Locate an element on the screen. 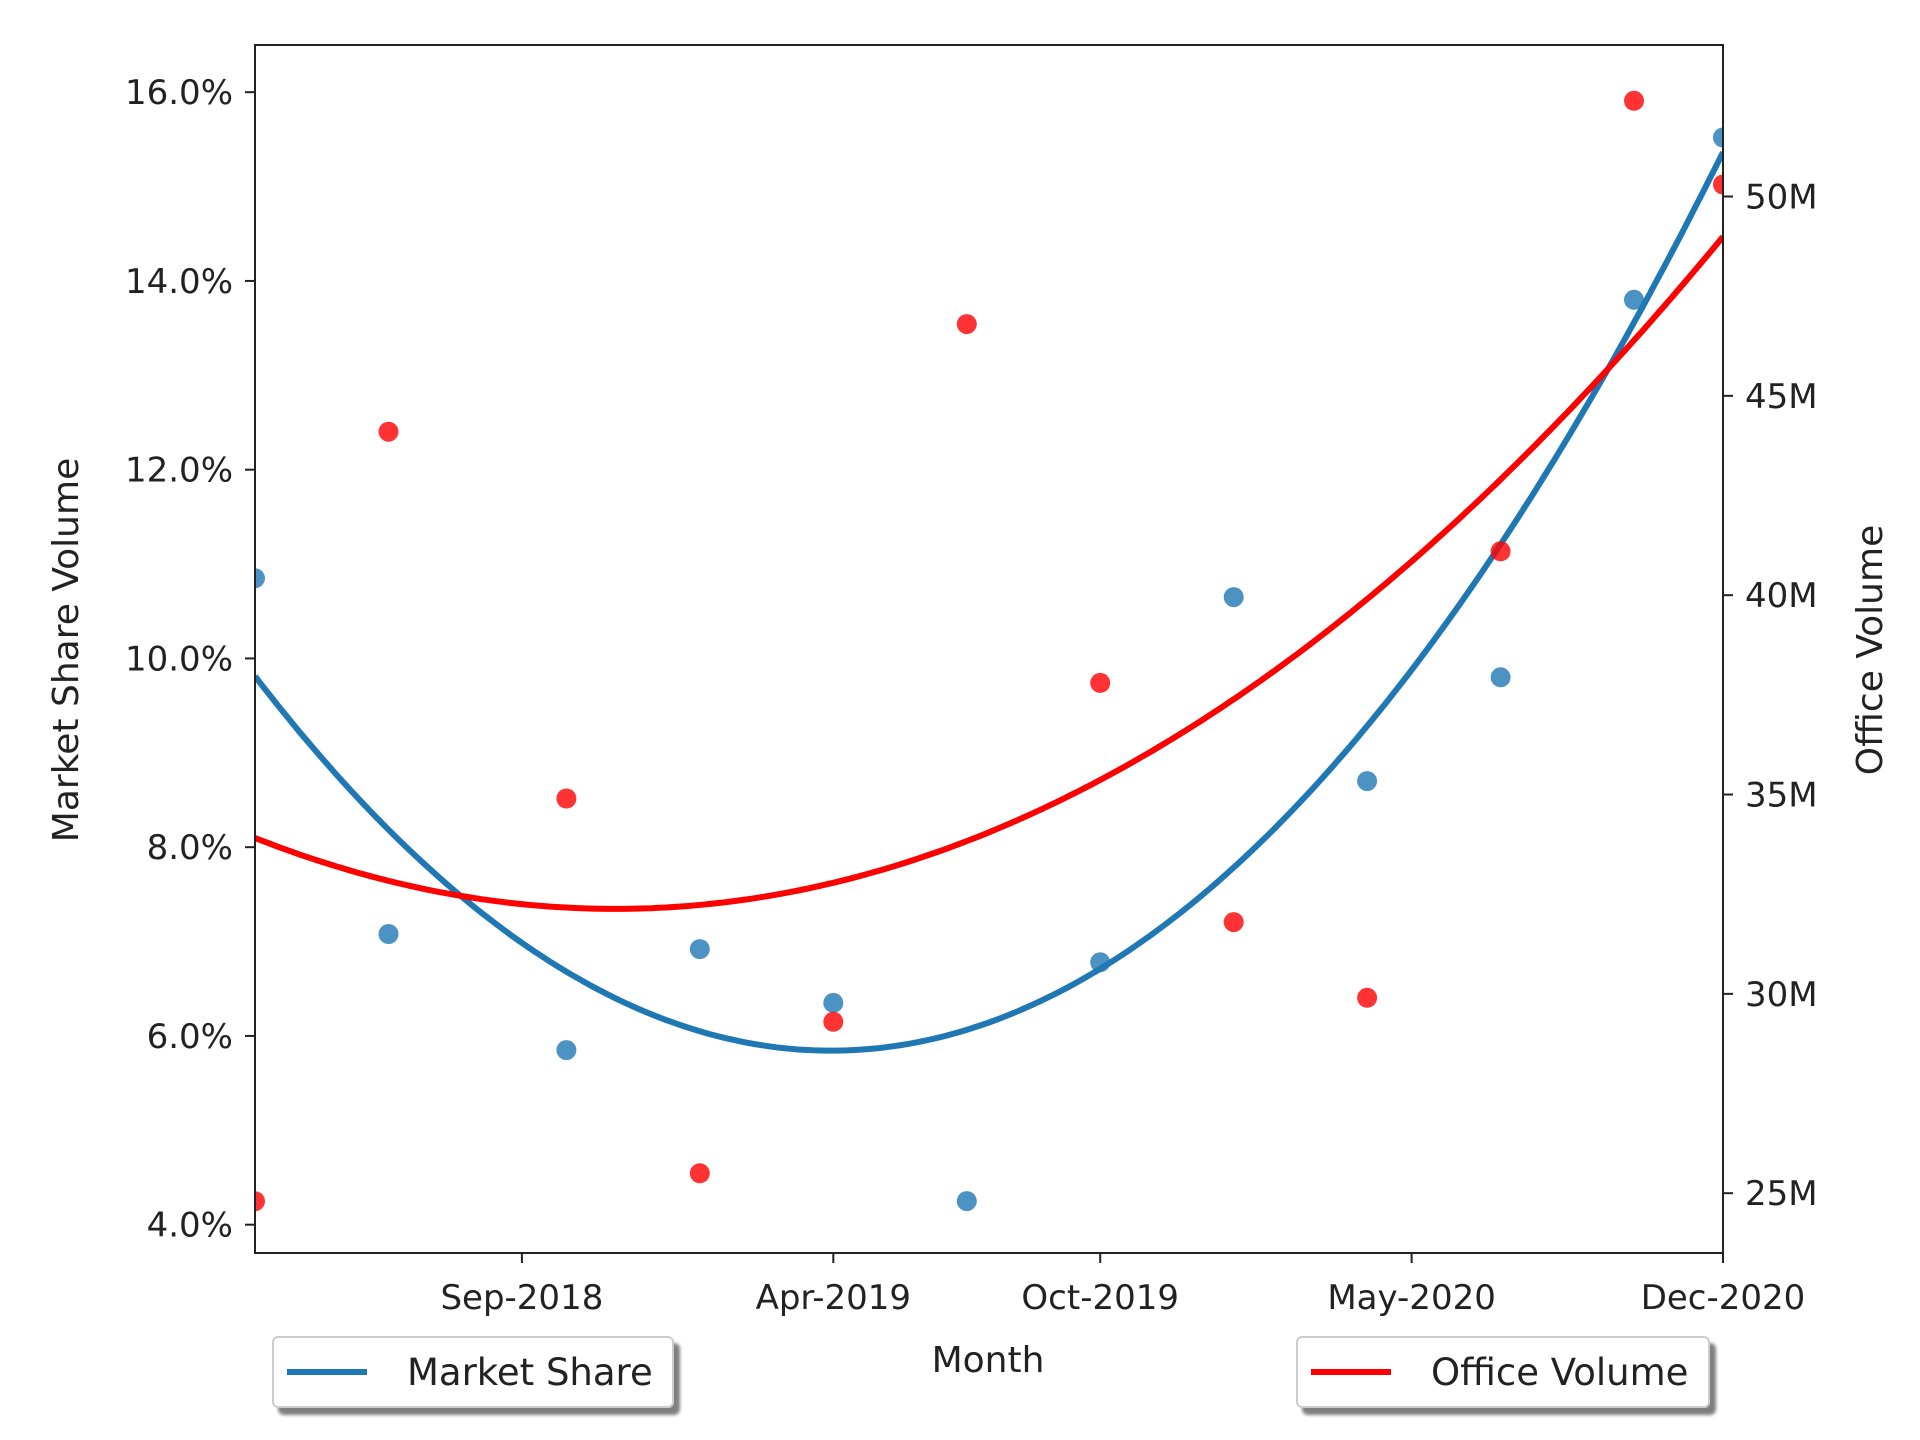 The height and width of the screenshot is (1440, 1920). legends: Market Share Office Volume is located at coordinates (991, 1372).